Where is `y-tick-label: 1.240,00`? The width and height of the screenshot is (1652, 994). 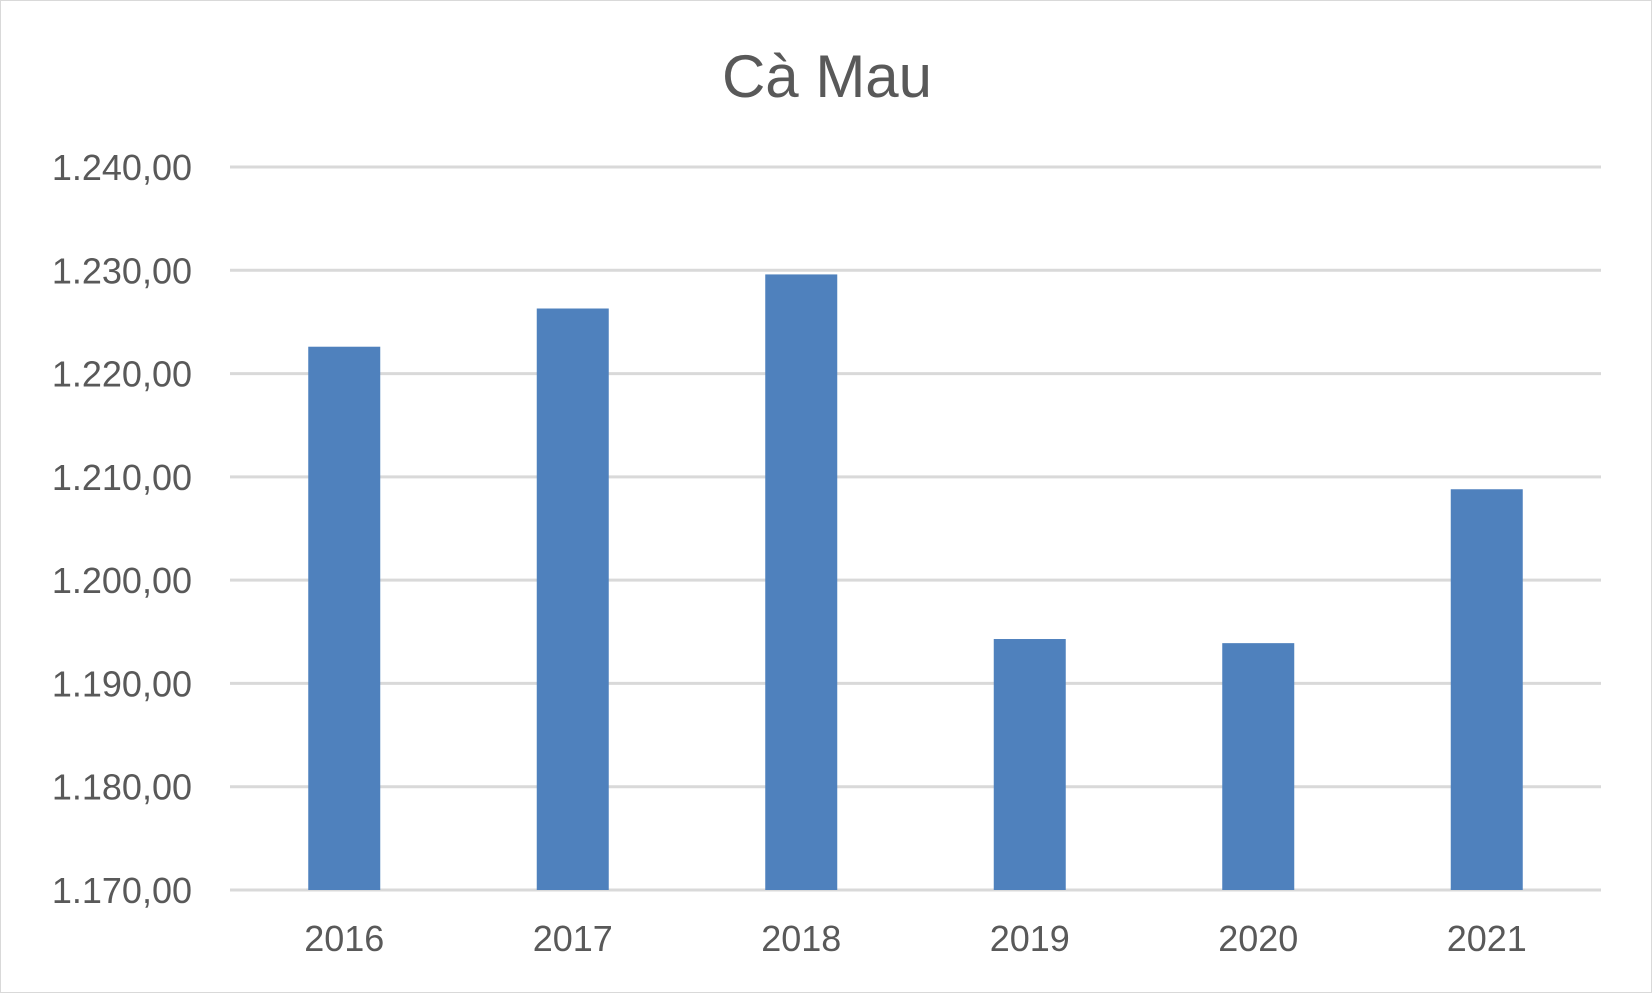 y-tick-label: 1.240,00 is located at coordinates (122, 167).